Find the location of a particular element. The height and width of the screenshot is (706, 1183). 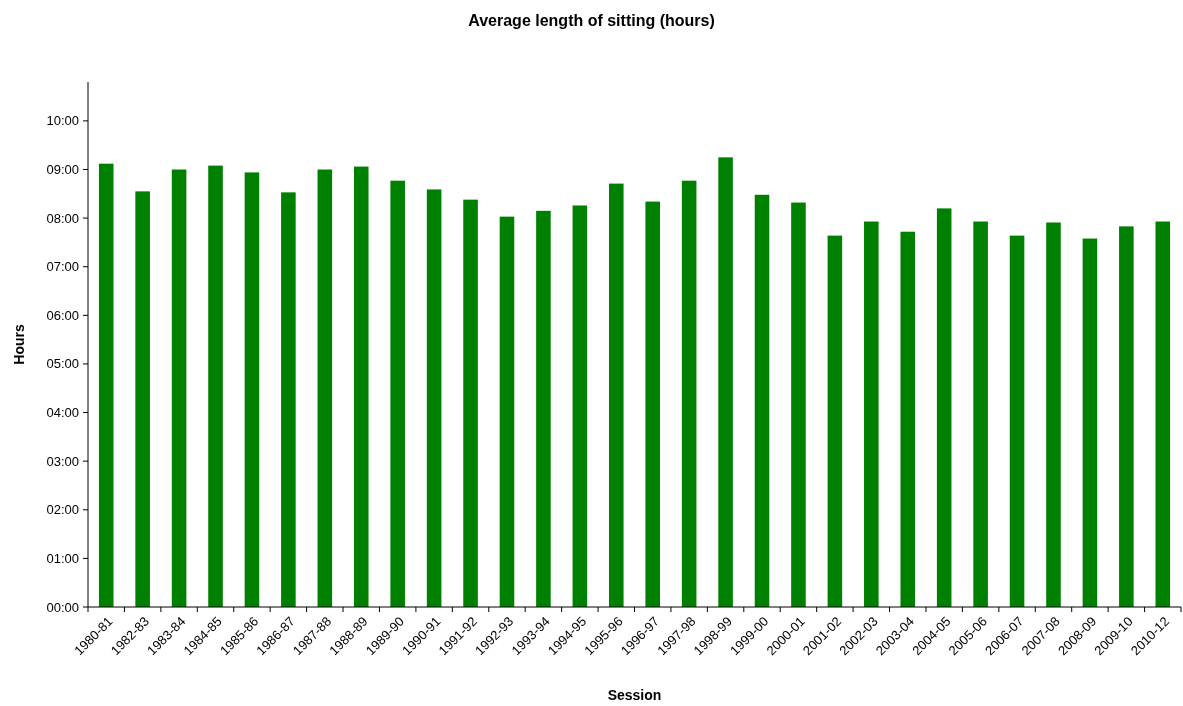

y-tick-label: 03:00 is located at coordinates (62, 461).